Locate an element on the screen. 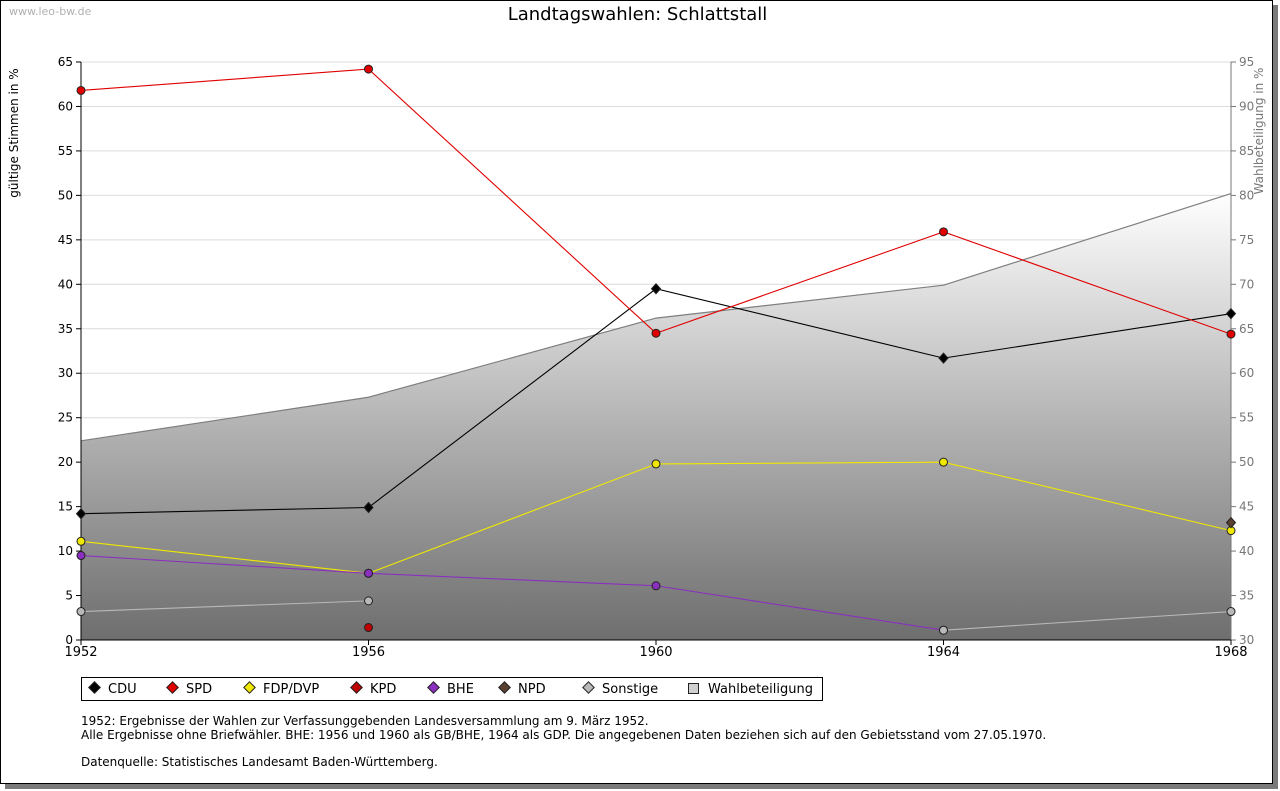  y-tick-label: 45 is located at coordinates (65, 240).